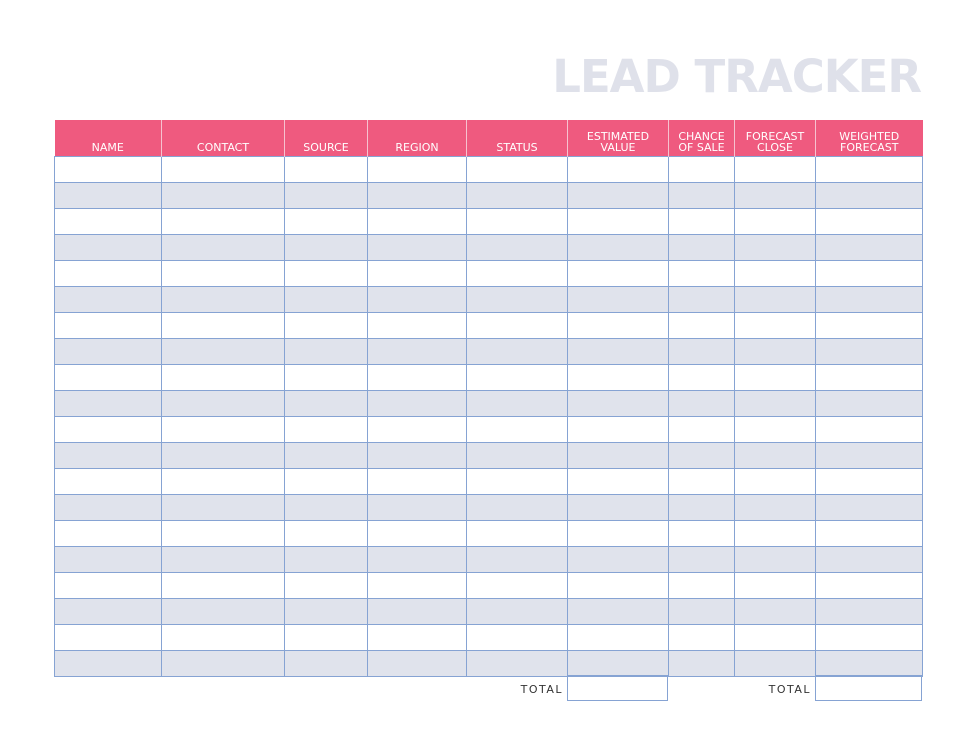 This screenshot has width=977, height=739. I want to click on column-header: CONTACT, so click(223, 138).